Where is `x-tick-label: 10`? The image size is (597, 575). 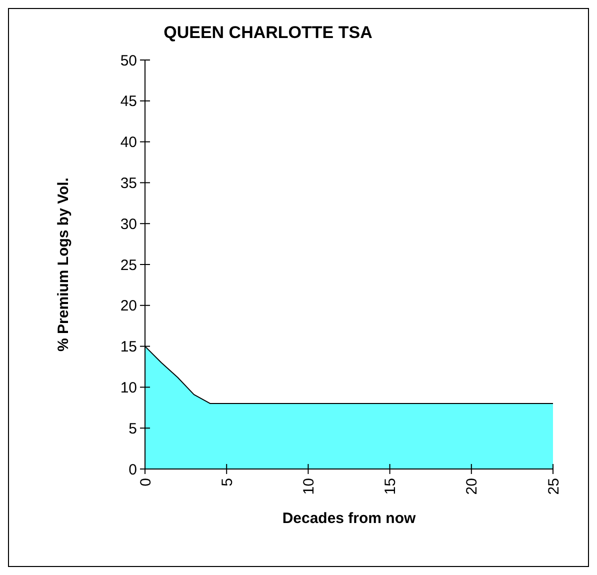 x-tick-label: 10 is located at coordinates (309, 486).